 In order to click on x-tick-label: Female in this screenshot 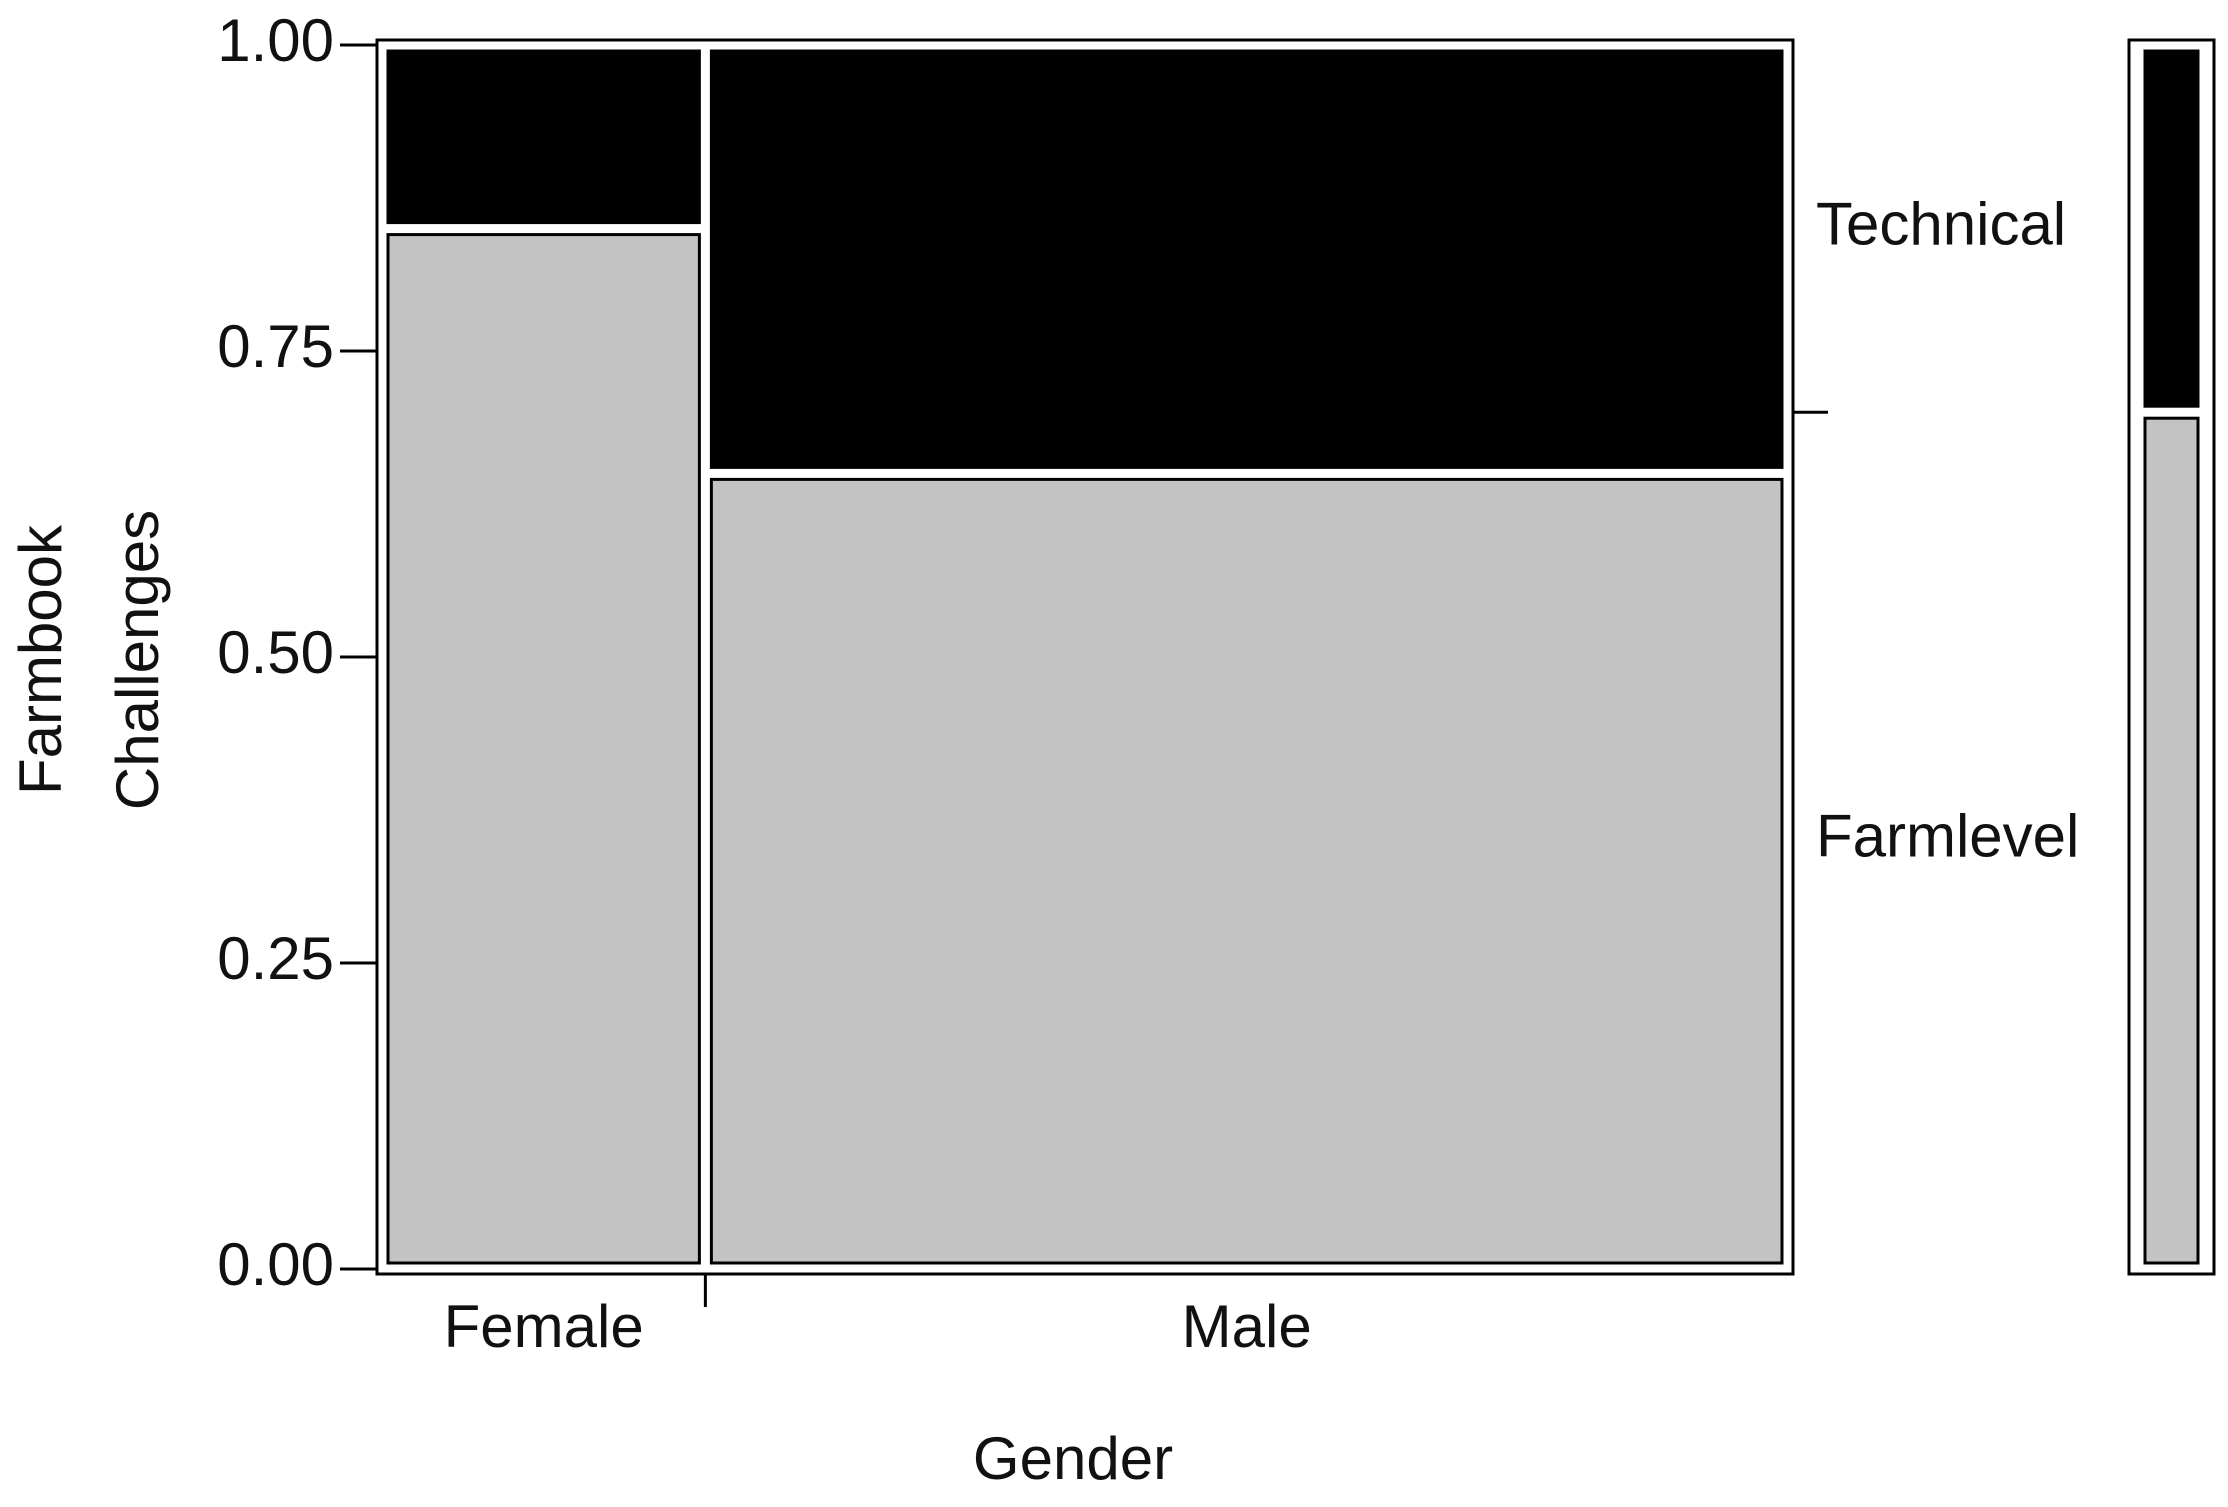, I will do `click(544, 1326)`.